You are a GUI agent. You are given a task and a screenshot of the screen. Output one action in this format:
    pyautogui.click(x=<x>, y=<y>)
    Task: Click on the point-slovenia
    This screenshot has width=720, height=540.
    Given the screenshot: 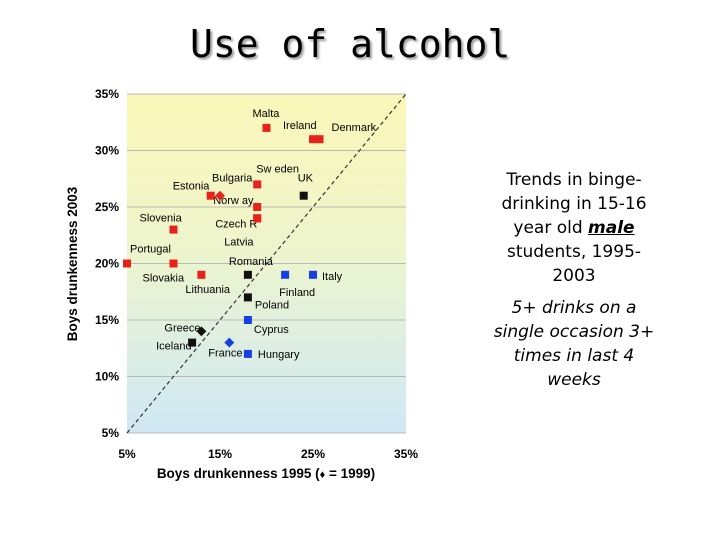 What is the action you would take?
    pyautogui.click(x=173, y=229)
    